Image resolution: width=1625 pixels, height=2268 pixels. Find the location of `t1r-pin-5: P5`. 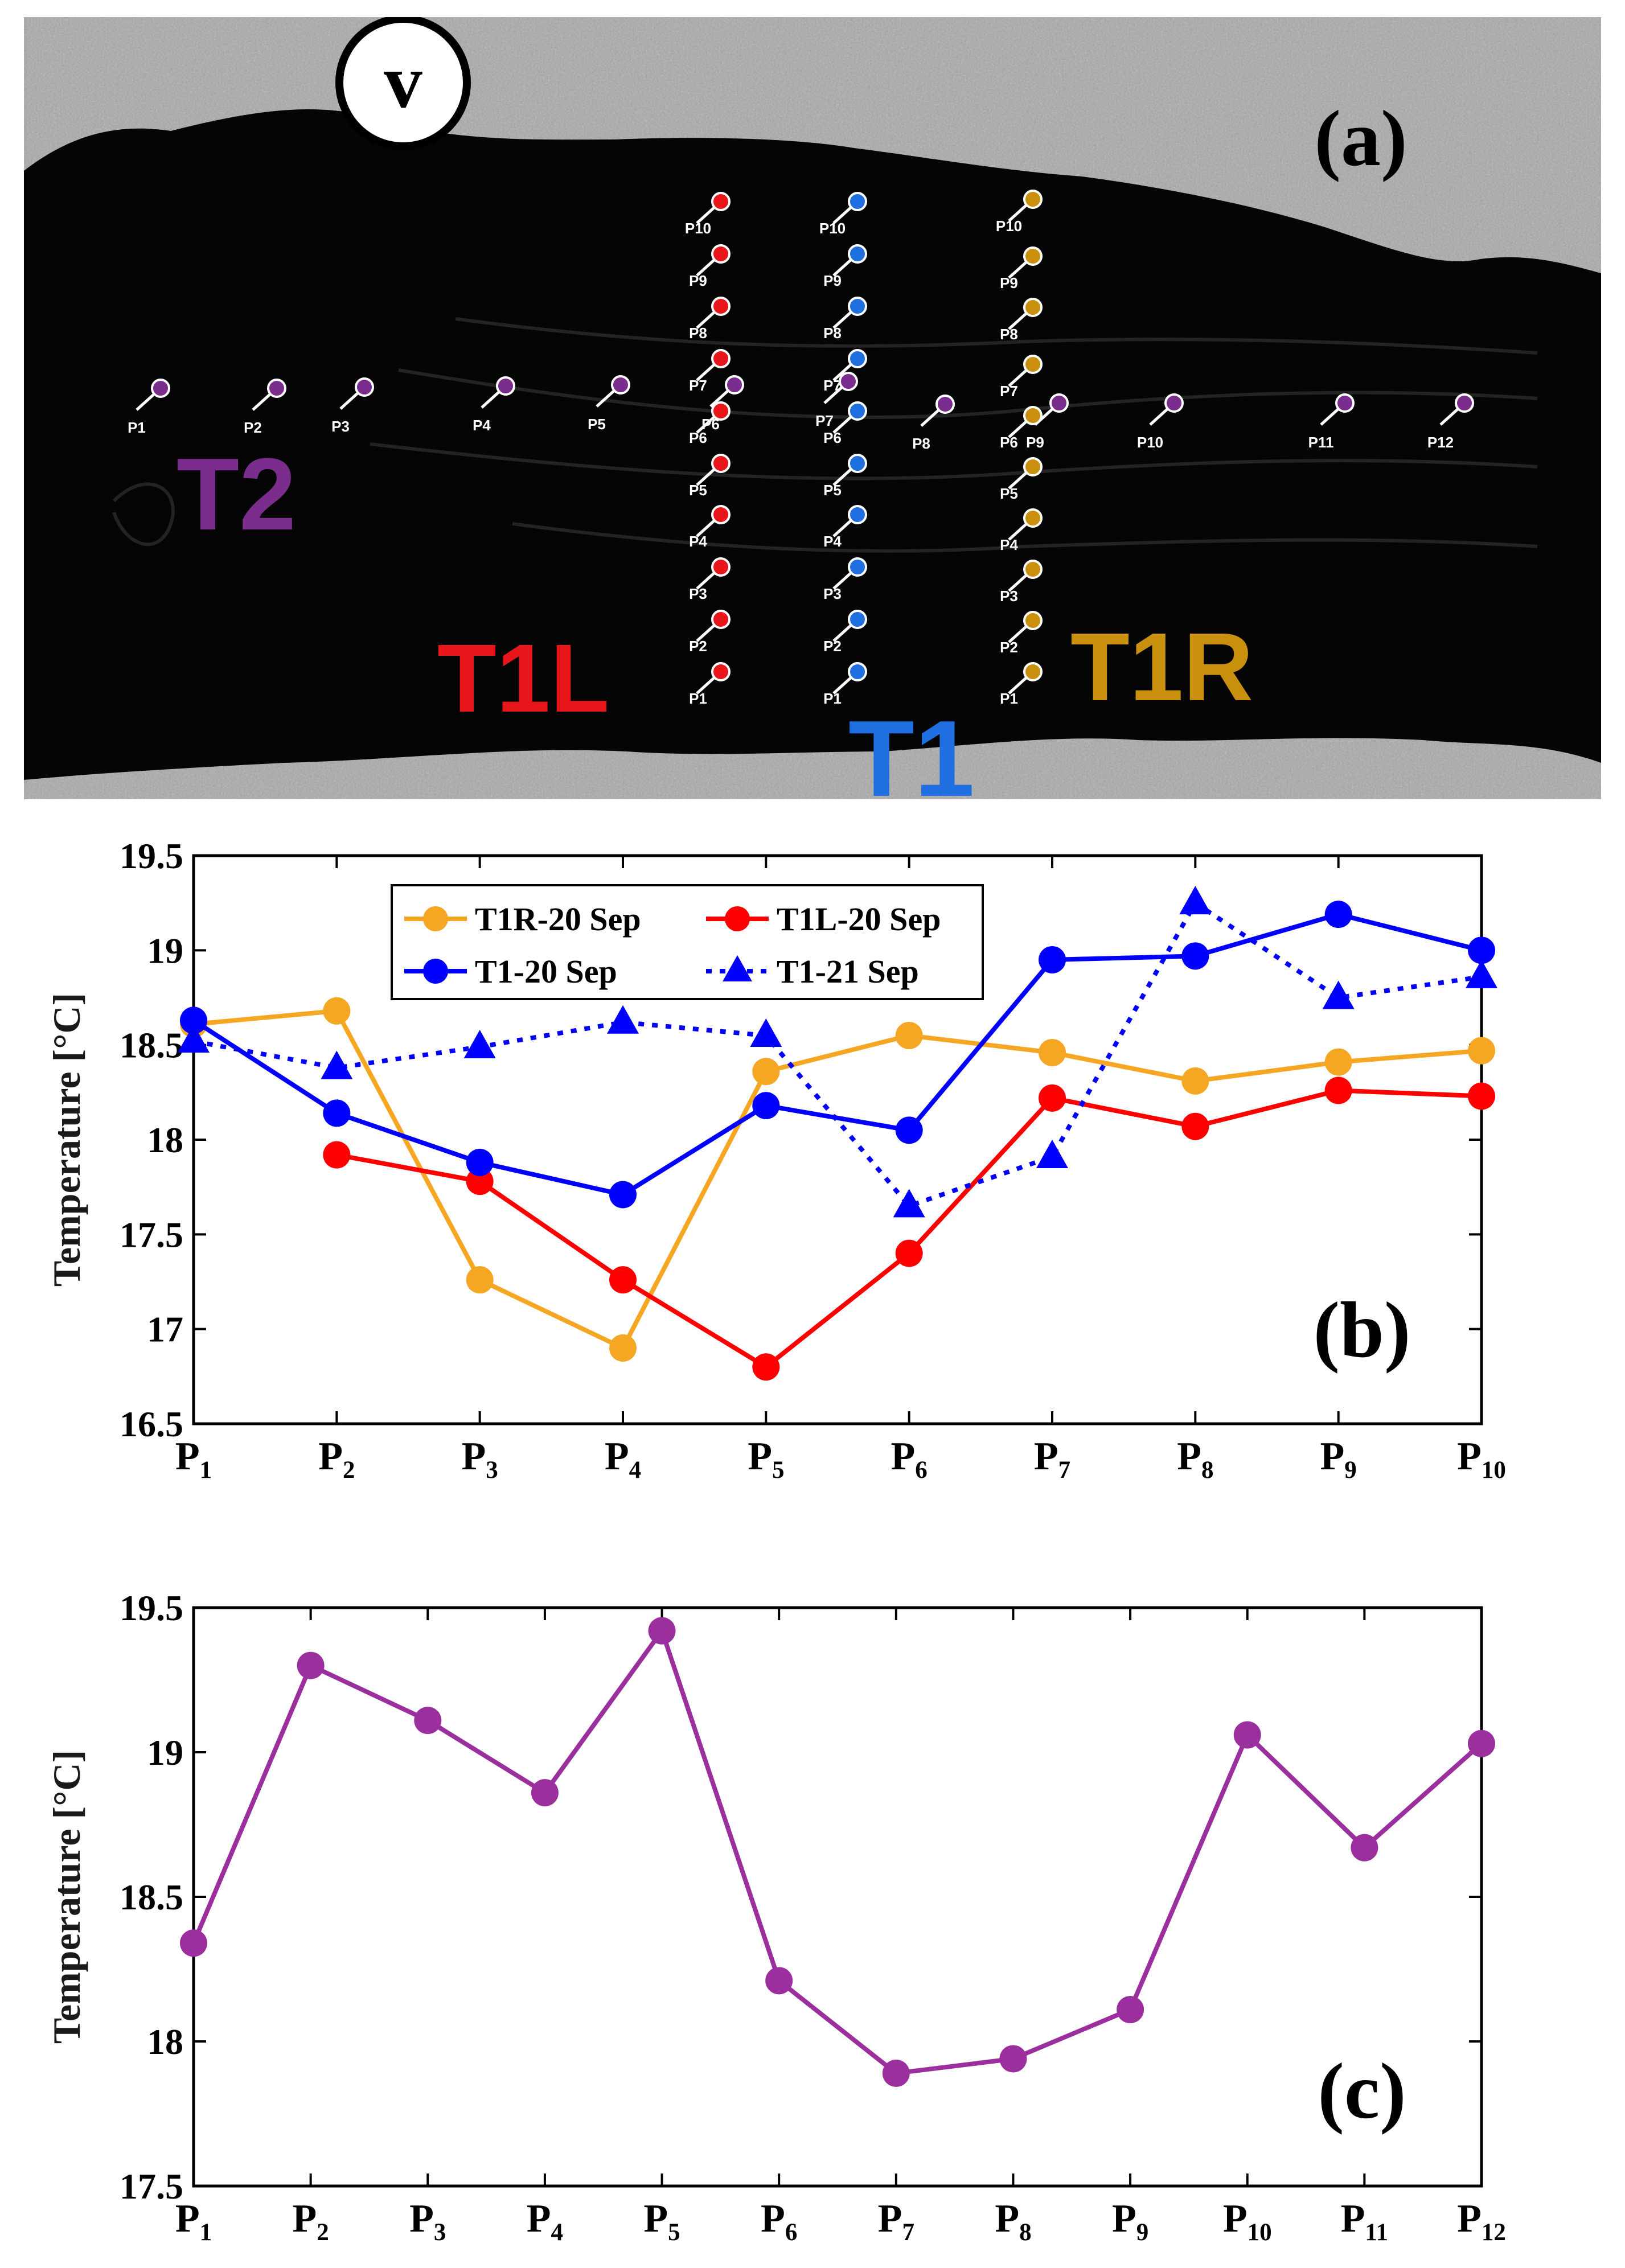

t1r-pin-5: P5 is located at coordinates (1021, 479).